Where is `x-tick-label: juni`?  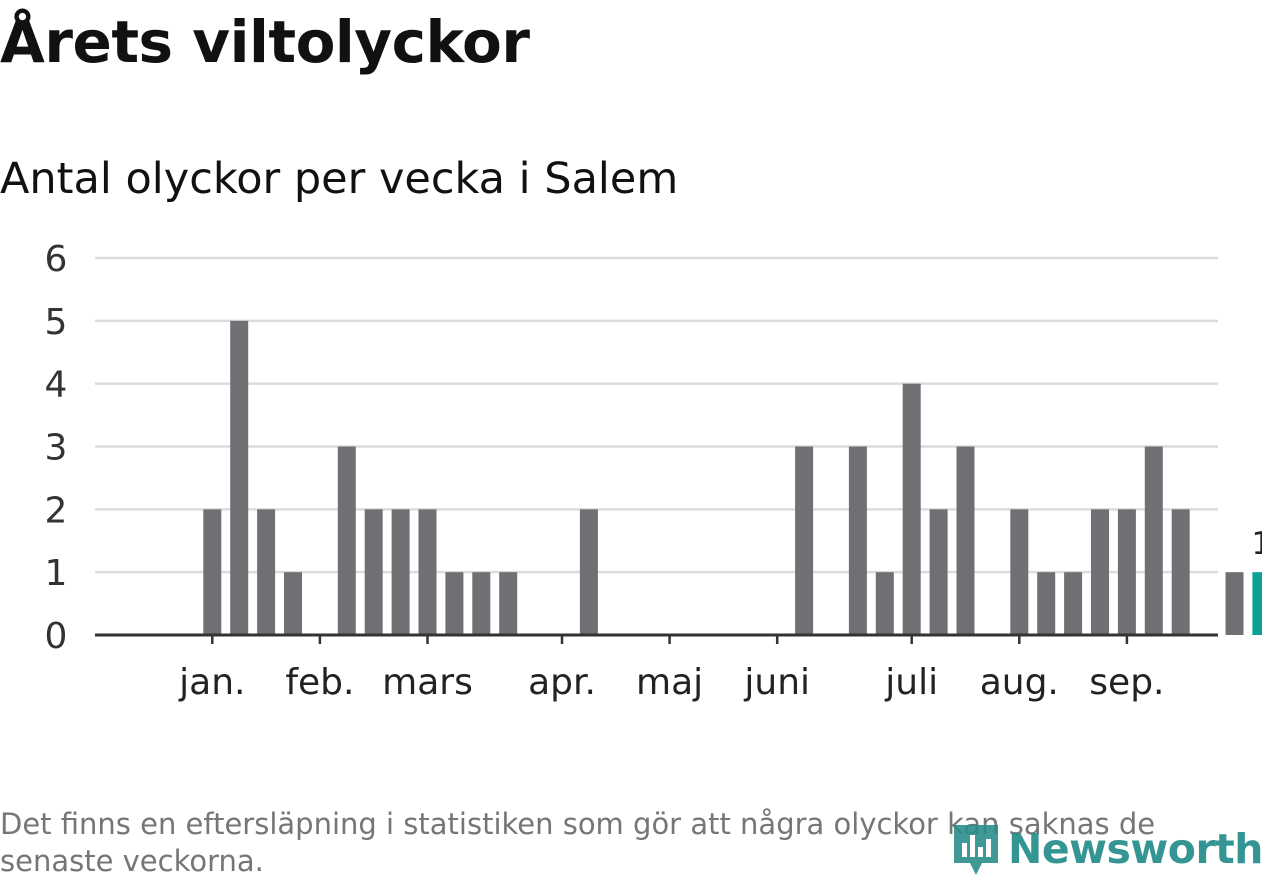
x-tick-label: juni is located at coordinates (776, 682).